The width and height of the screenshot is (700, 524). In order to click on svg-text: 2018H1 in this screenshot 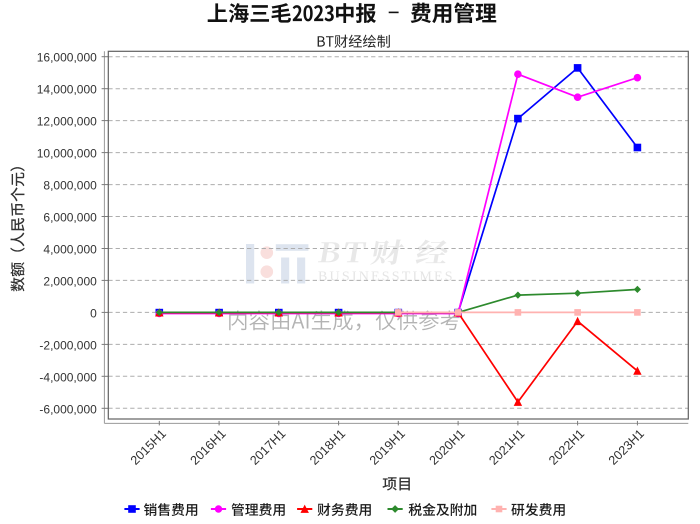, I will do `click(327, 447)`.